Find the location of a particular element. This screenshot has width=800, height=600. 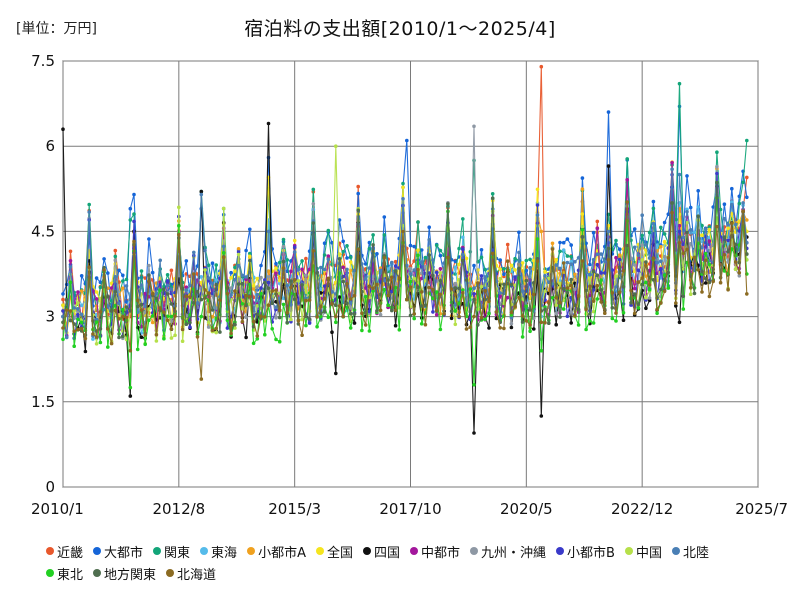

y-tick-label: 4.5 is located at coordinates (43, 231).